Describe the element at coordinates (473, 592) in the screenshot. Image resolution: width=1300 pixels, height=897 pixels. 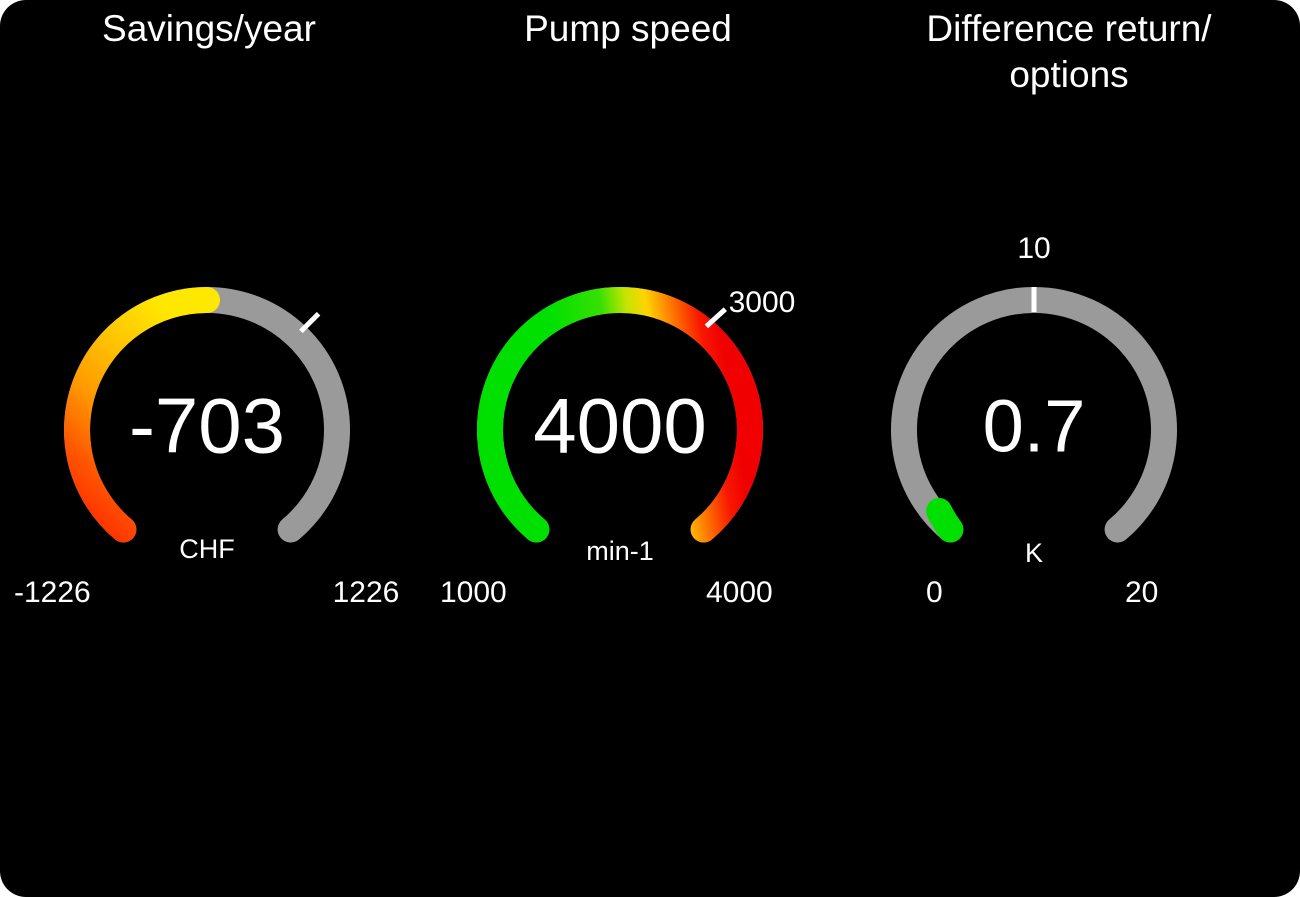
I see `gauge-min-label: 1000` at that location.